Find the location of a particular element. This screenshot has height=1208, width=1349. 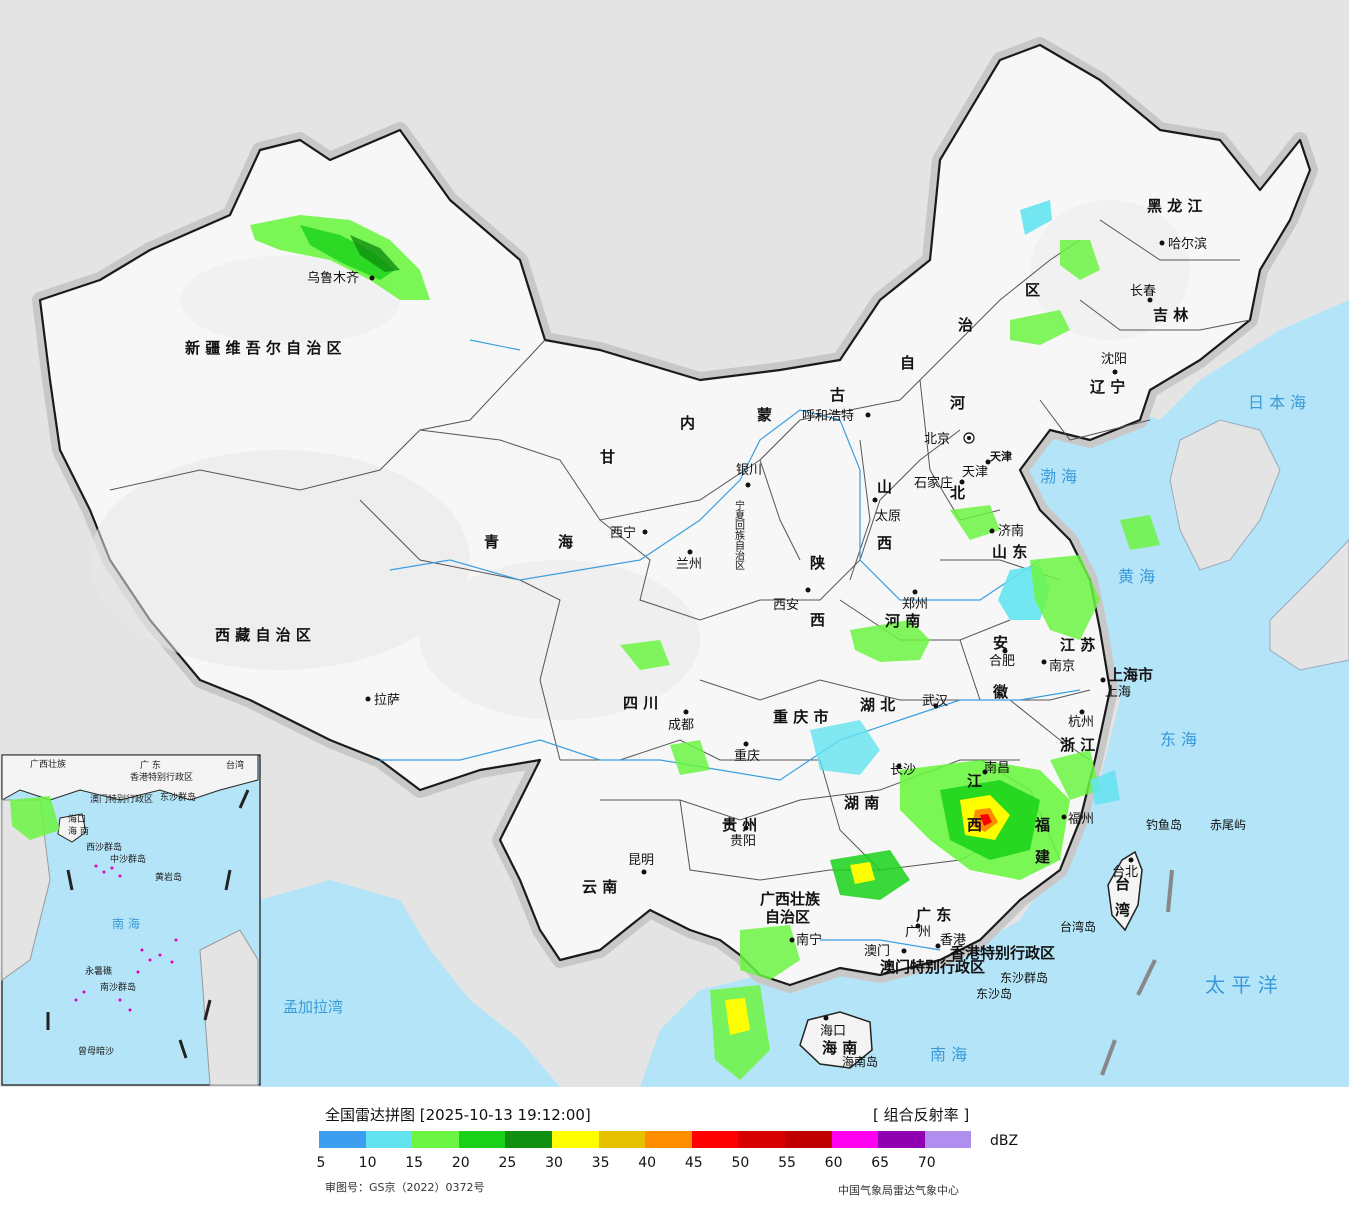

scale-tick-label: 70 is located at coordinates (926, 1163).